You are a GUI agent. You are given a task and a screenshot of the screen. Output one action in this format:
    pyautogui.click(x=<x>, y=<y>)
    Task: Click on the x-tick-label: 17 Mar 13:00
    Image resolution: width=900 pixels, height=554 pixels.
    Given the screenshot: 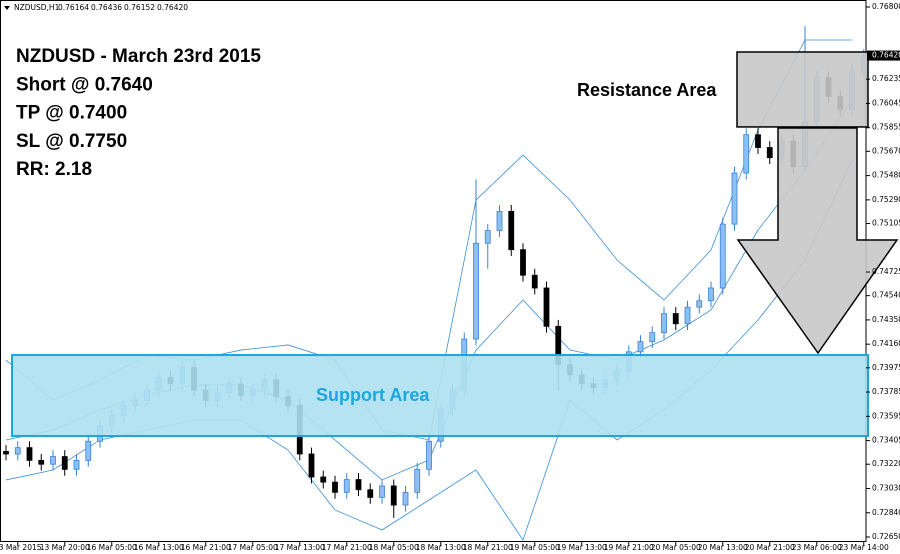 What is the action you would take?
    pyautogui.click(x=300, y=547)
    